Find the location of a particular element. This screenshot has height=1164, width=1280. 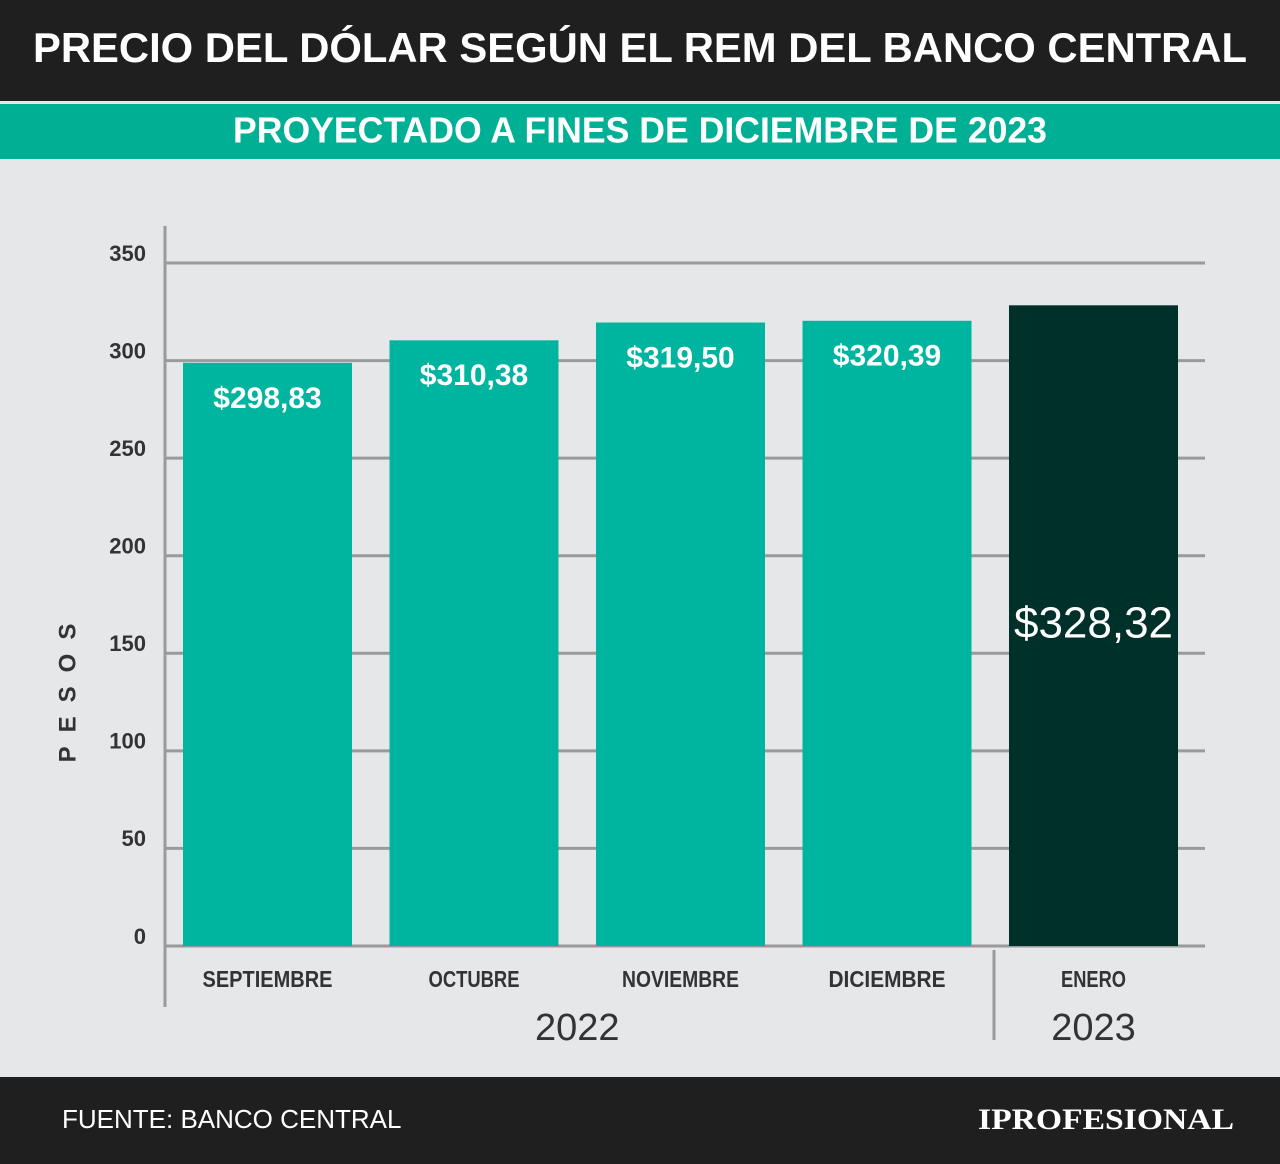

value-label: $298,83 is located at coordinates (267, 398).